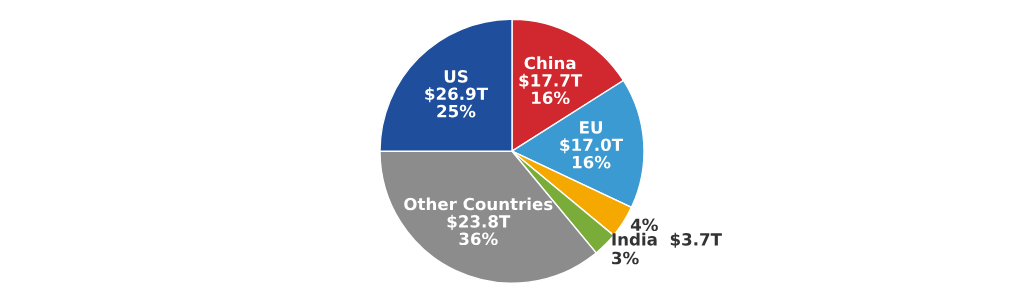 The height and width of the screenshot is (307, 1024). What do you see at coordinates (591, 127) in the screenshot?
I see `slice-label: EU` at bounding box center [591, 127].